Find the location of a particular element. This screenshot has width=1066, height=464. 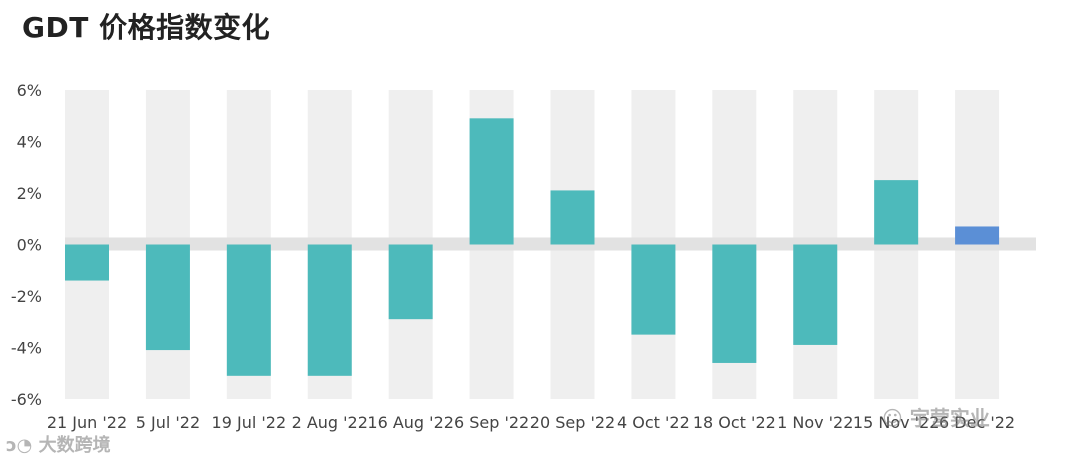

watermark-right-text: 宇营实业 is located at coordinates (949, 418).